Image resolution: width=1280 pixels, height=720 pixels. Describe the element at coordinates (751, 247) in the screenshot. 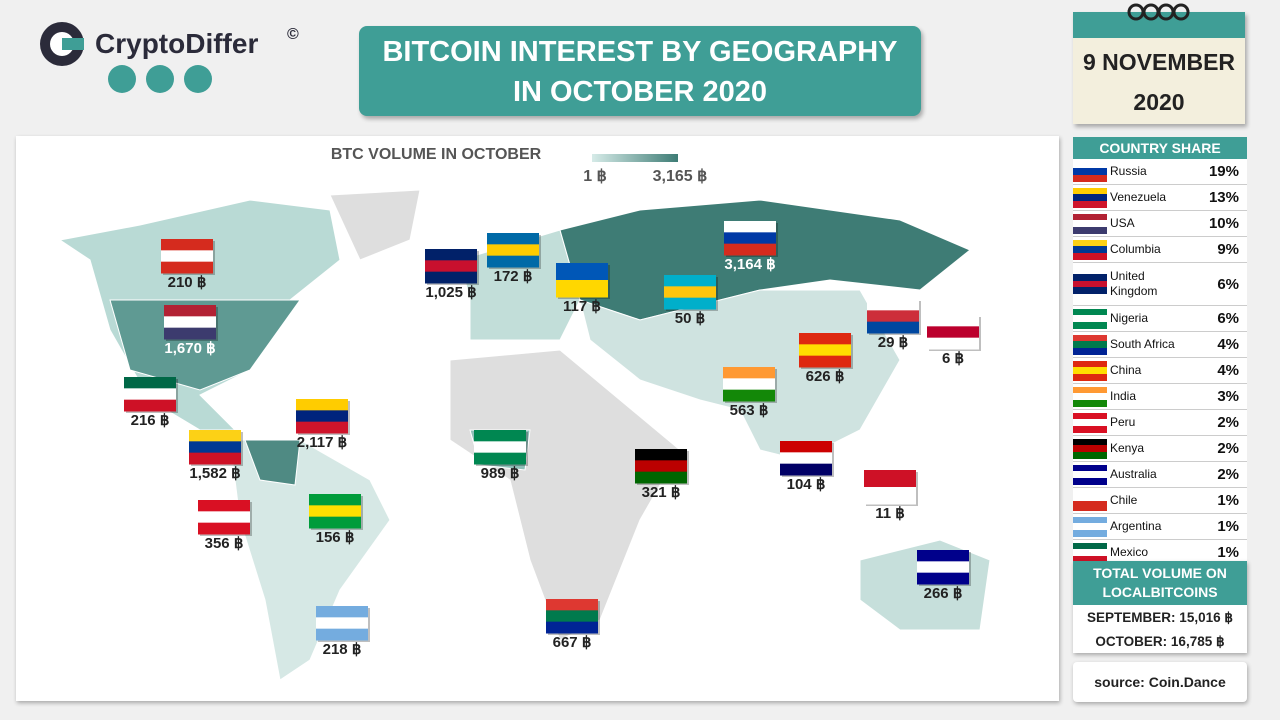

I see `country-marker: 3,164 ฿` at that location.